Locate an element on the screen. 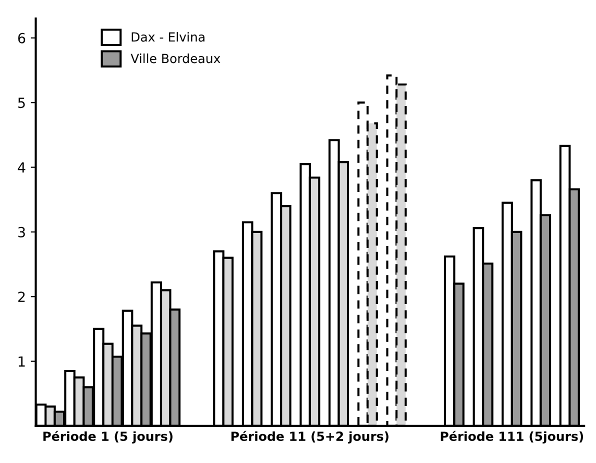  y-tick-label: 4 is located at coordinates (22, 167).